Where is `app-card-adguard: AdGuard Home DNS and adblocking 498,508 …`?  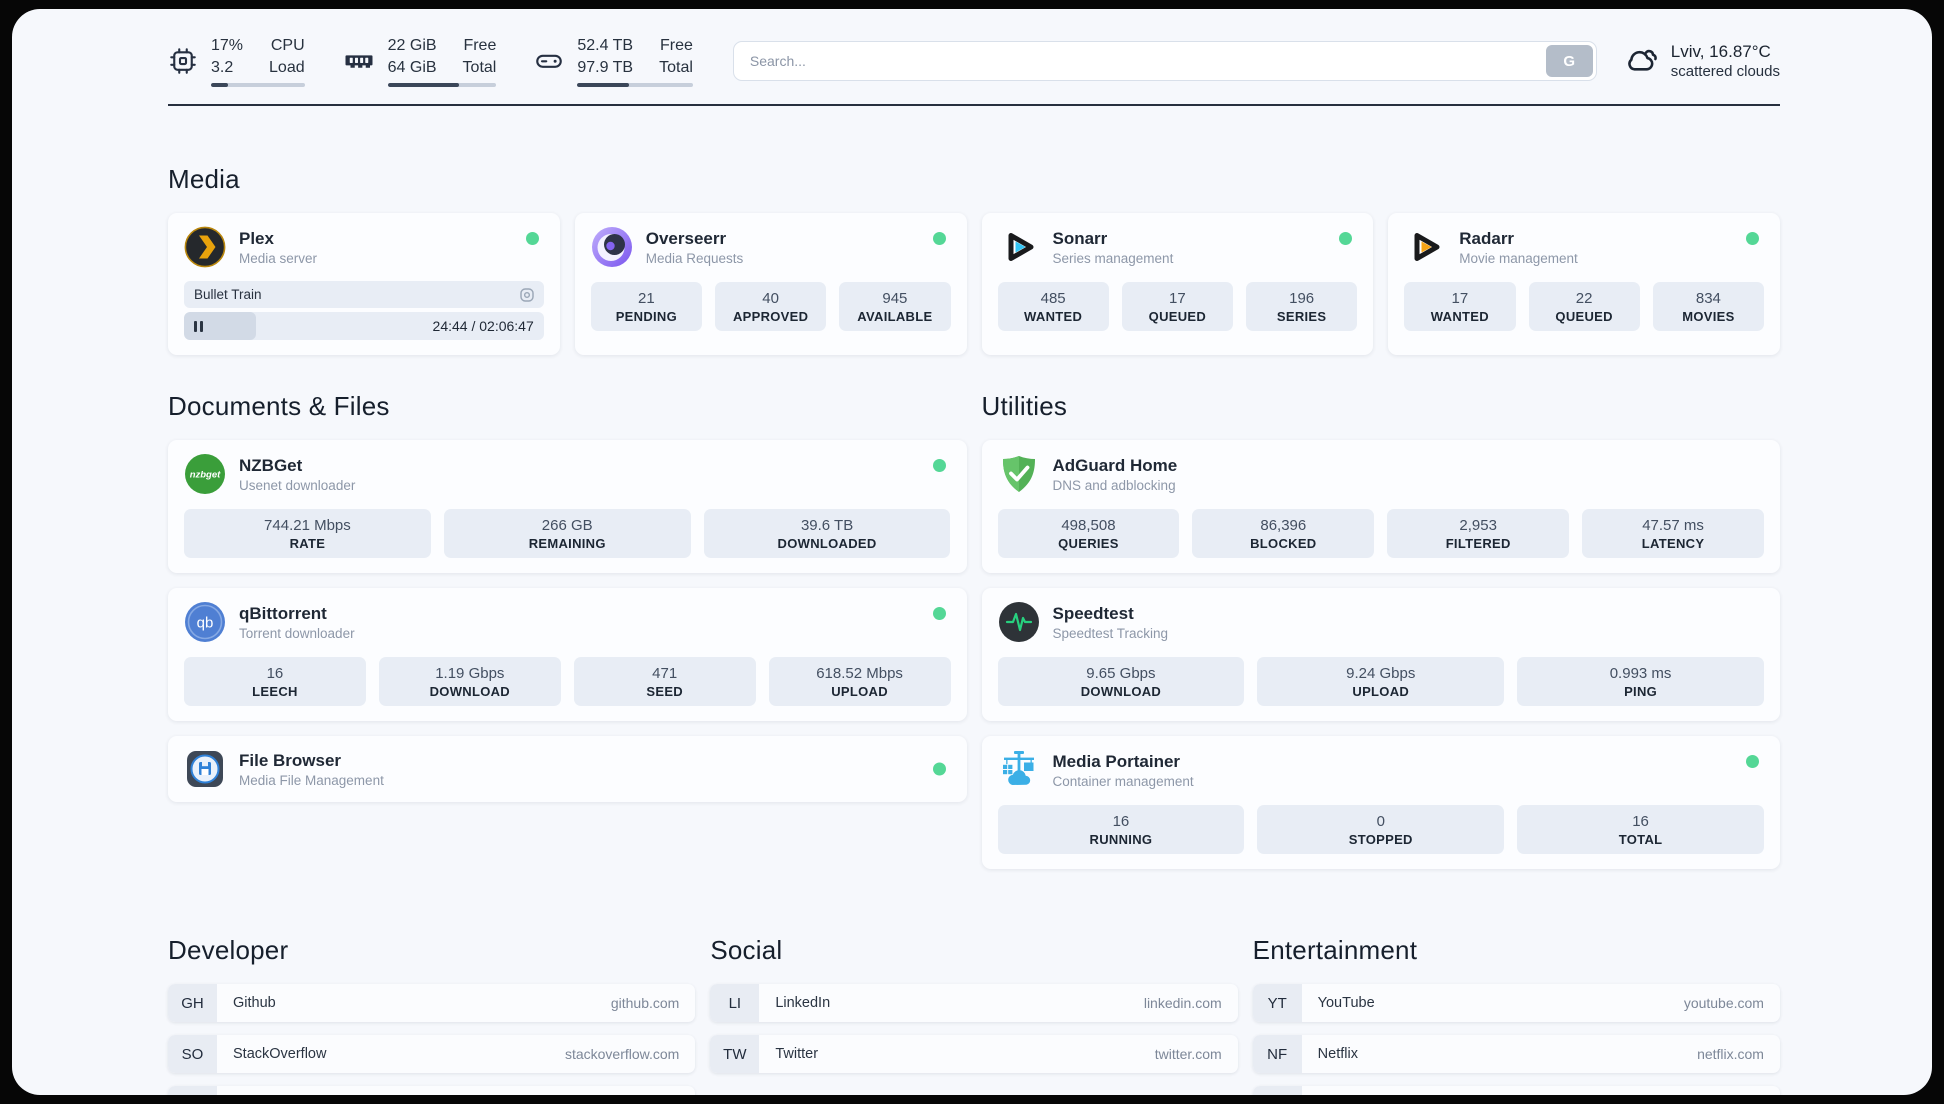 app-card-adguard: AdGuard Home DNS and adblocking 498,508 … is located at coordinates (1380, 507).